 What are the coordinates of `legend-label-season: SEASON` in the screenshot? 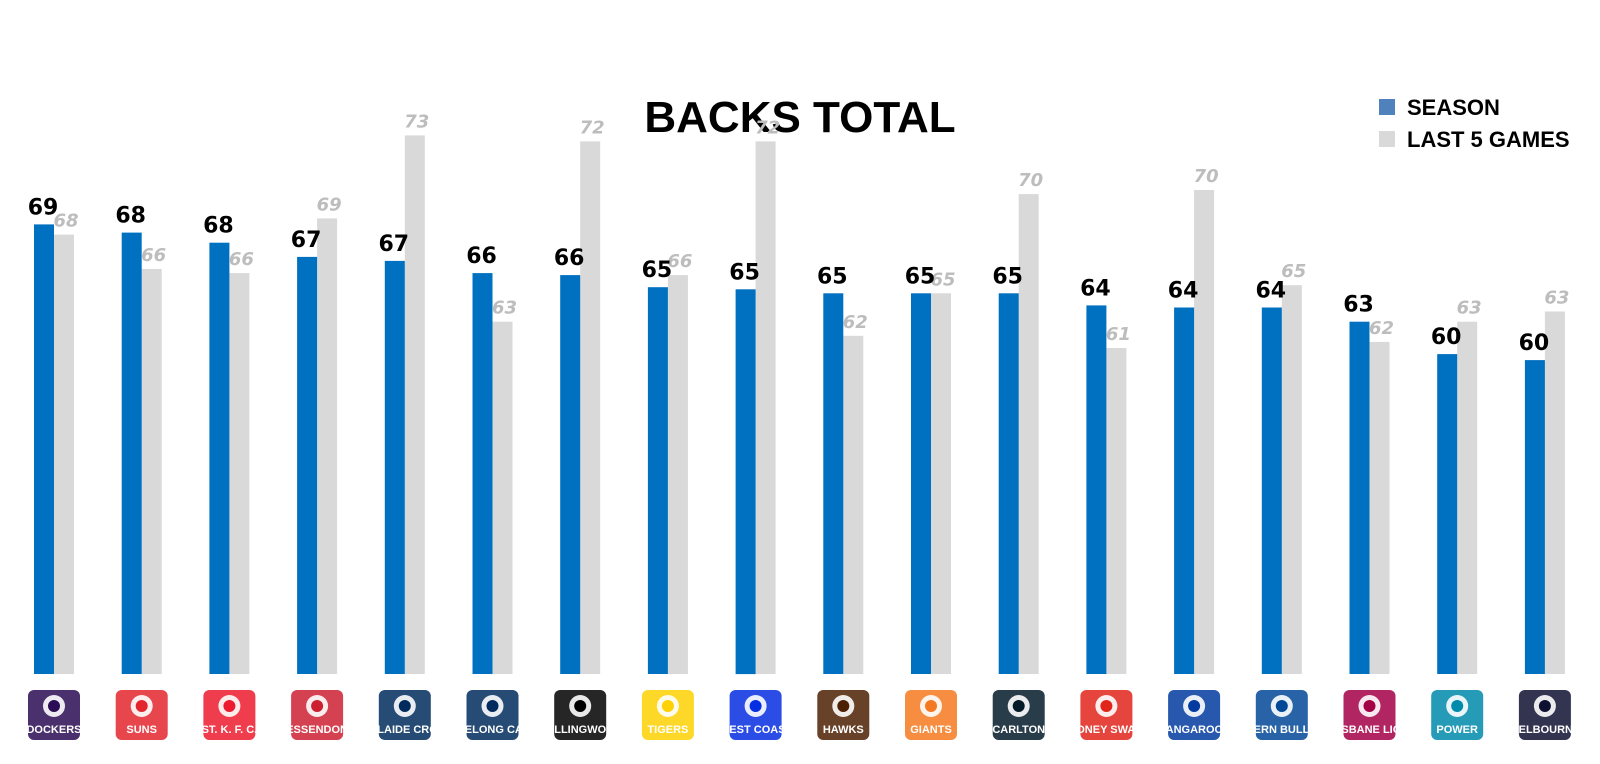 It's located at (1453, 107).